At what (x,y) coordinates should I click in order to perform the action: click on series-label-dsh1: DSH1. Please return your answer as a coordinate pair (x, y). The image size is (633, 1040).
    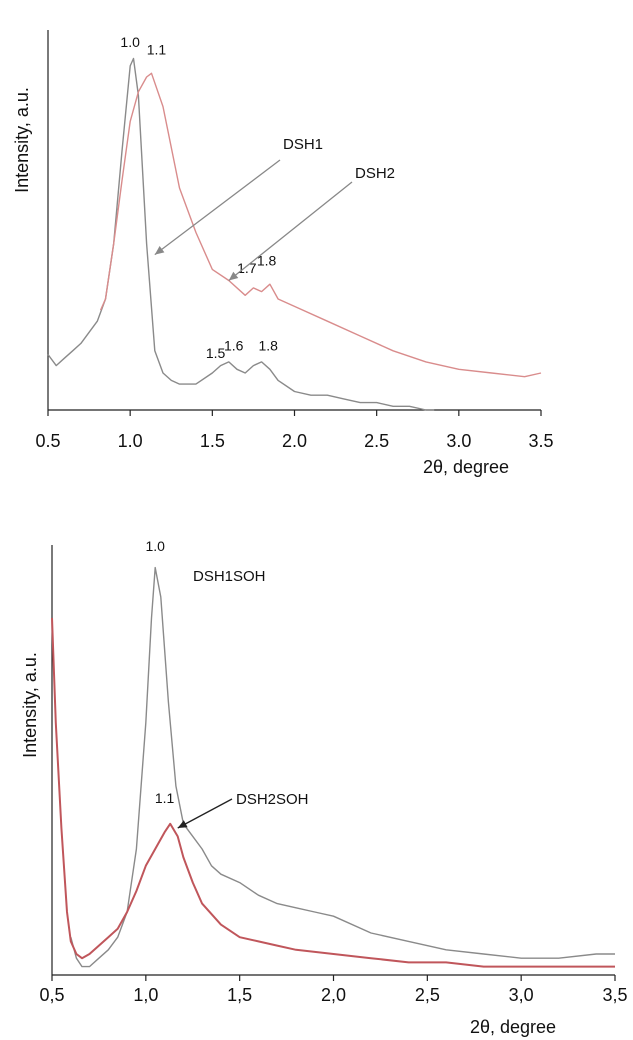
    Looking at the image, I should click on (303, 144).